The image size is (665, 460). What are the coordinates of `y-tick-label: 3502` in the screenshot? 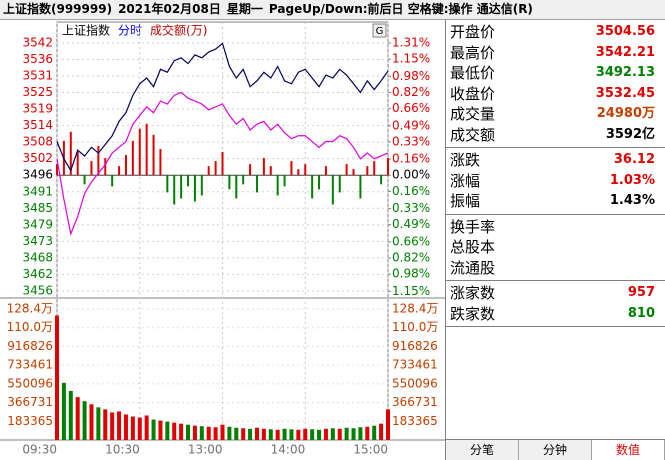 It's located at (37, 158).